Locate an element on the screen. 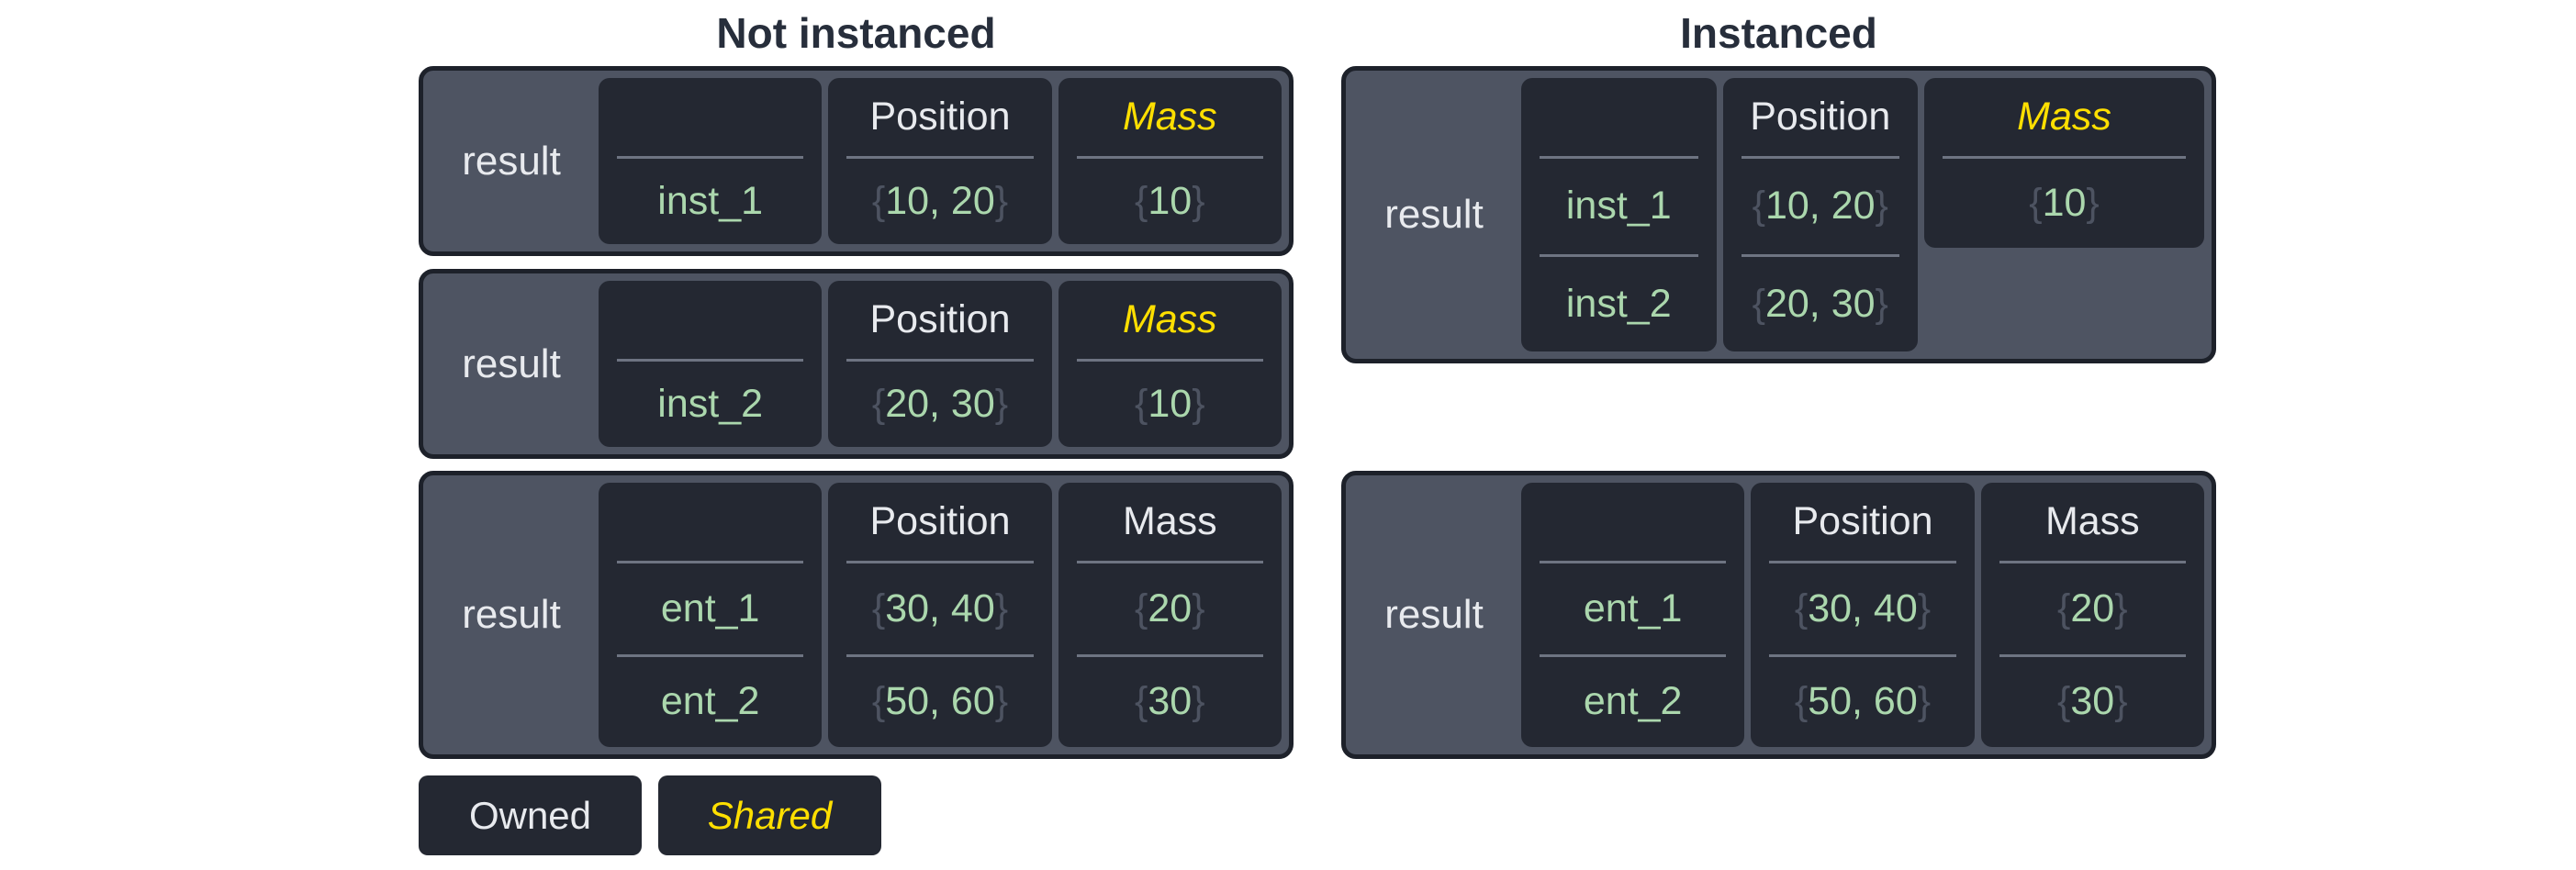  position-column: Position {30, 40} {50, 60} is located at coordinates (1863, 615).